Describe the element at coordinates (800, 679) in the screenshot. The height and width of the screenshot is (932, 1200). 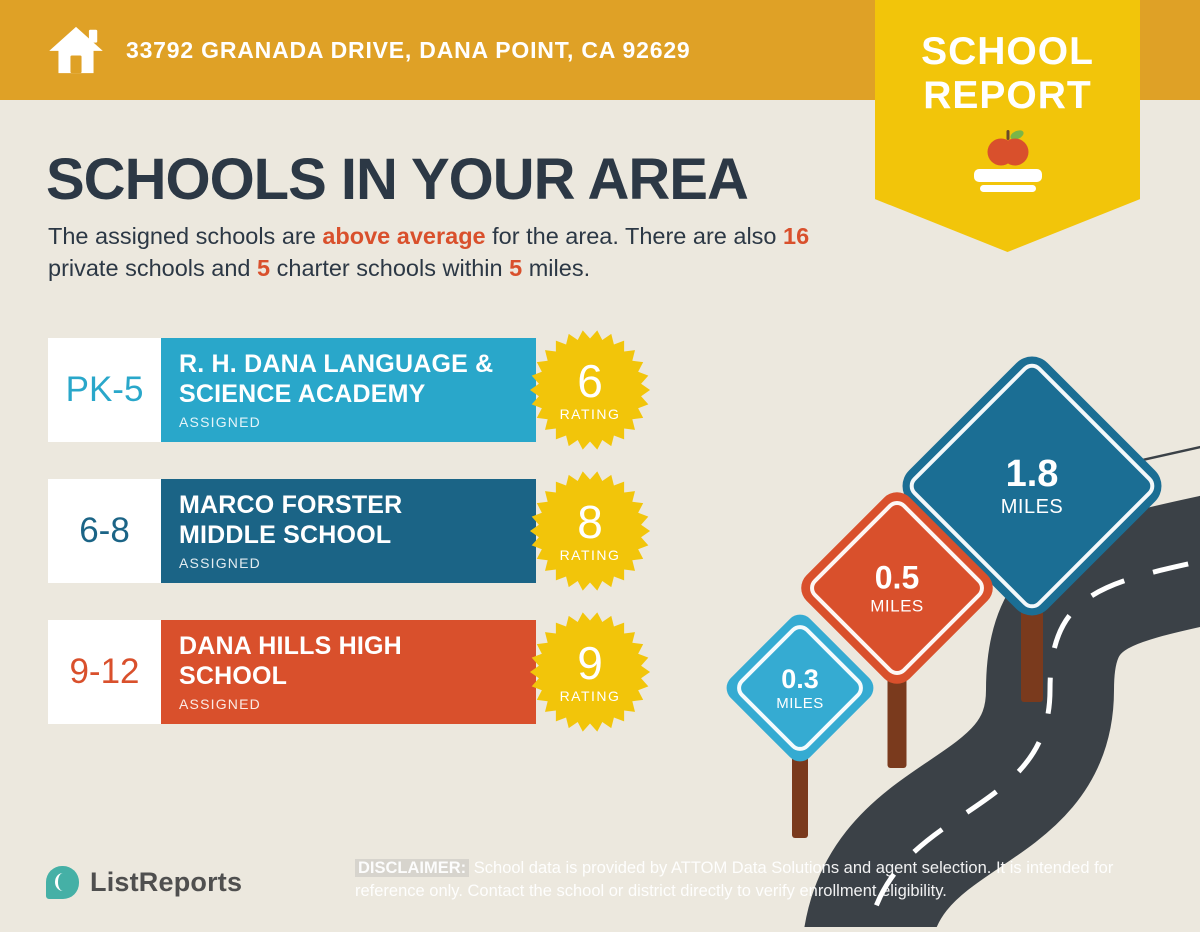
I see `distance-value: 0.3` at that location.